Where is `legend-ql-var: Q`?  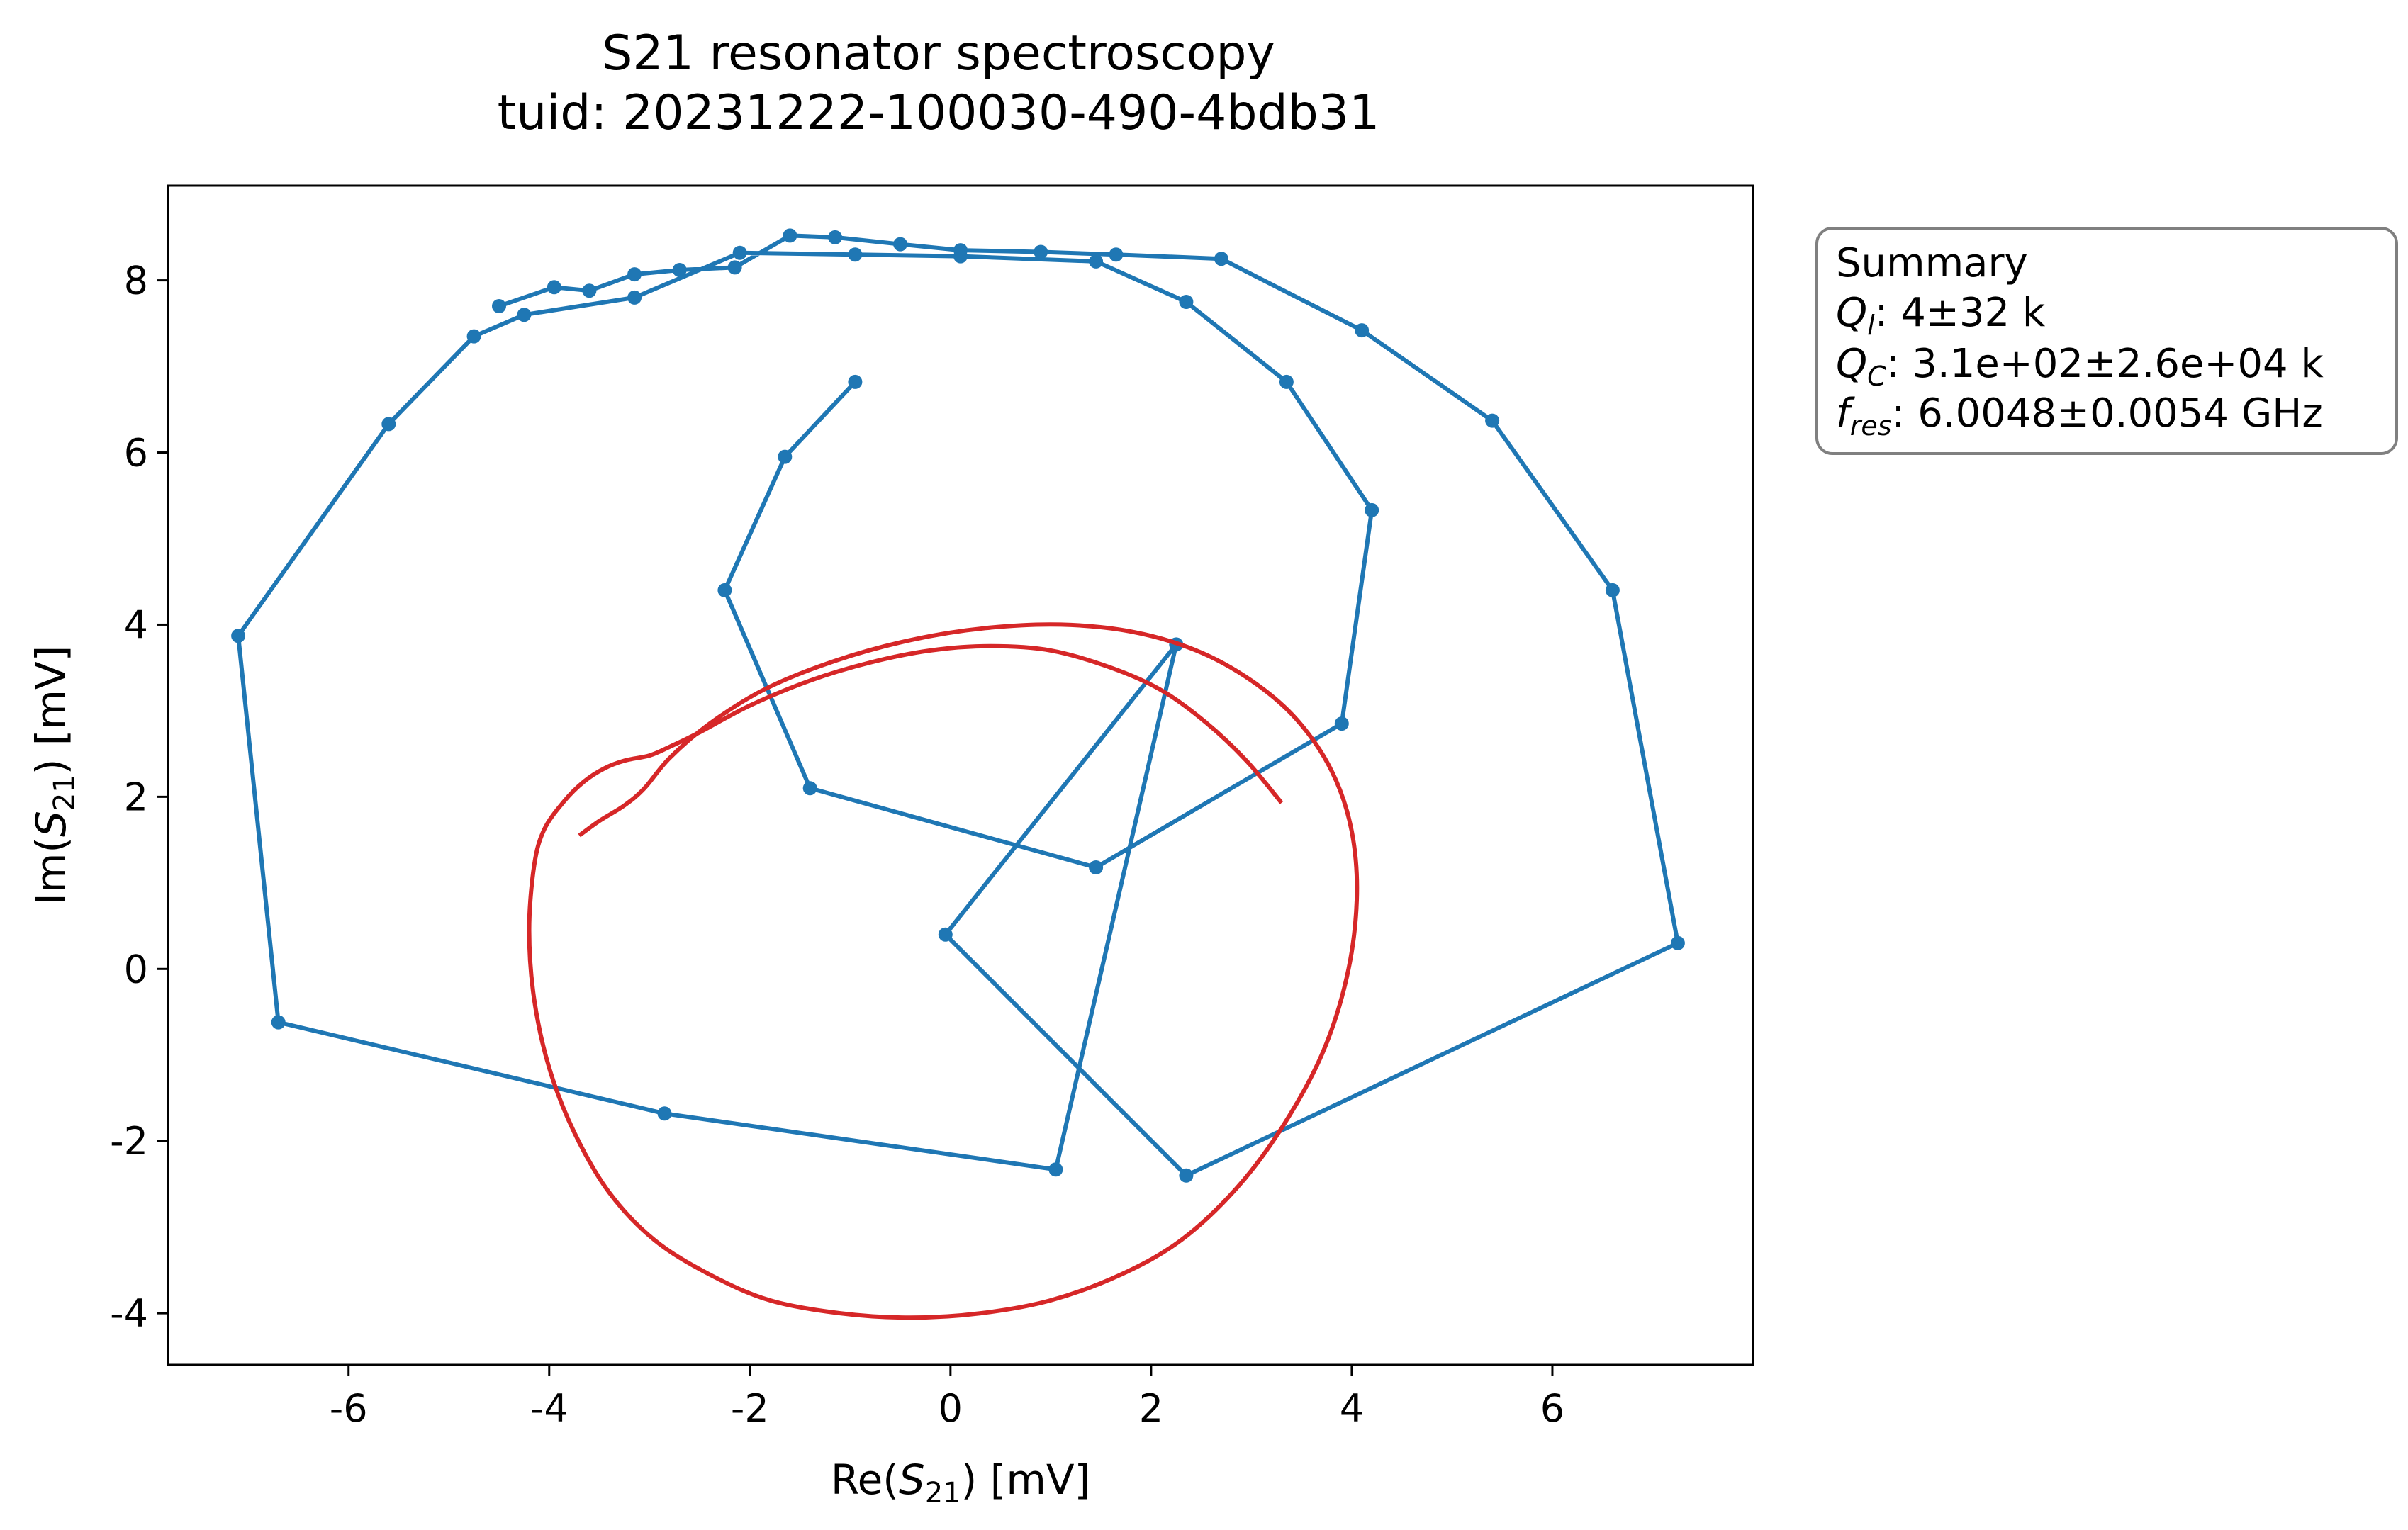 legend-ql-var: Q is located at coordinates (1851, 313).